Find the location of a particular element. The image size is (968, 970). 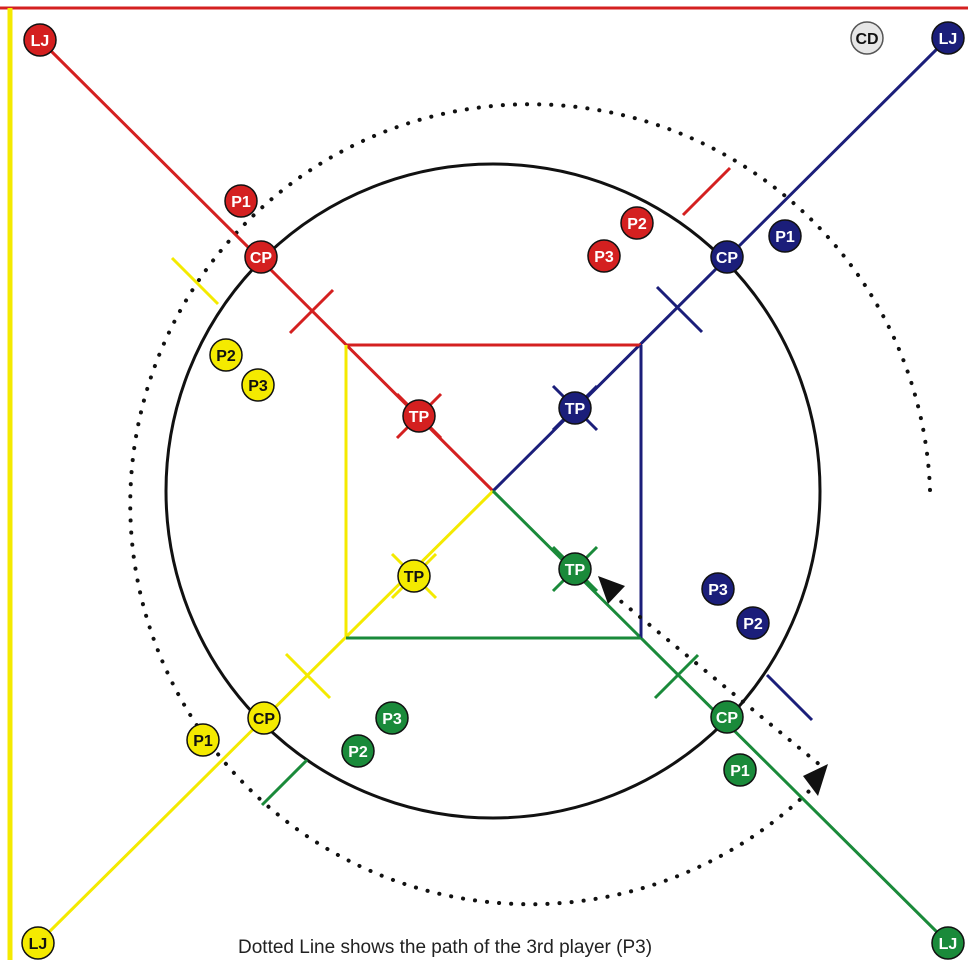

green-tp-token: TP is located at coordinates (575, 569).